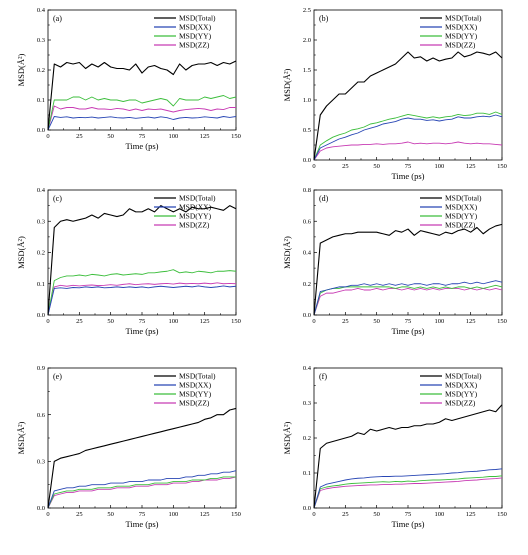 Image resolution: width=528 pixels, height=555 pixels. Describe the element at coordinates (307, 40) in the screenshot. I see `y-tick-label: 2.0` at that location.